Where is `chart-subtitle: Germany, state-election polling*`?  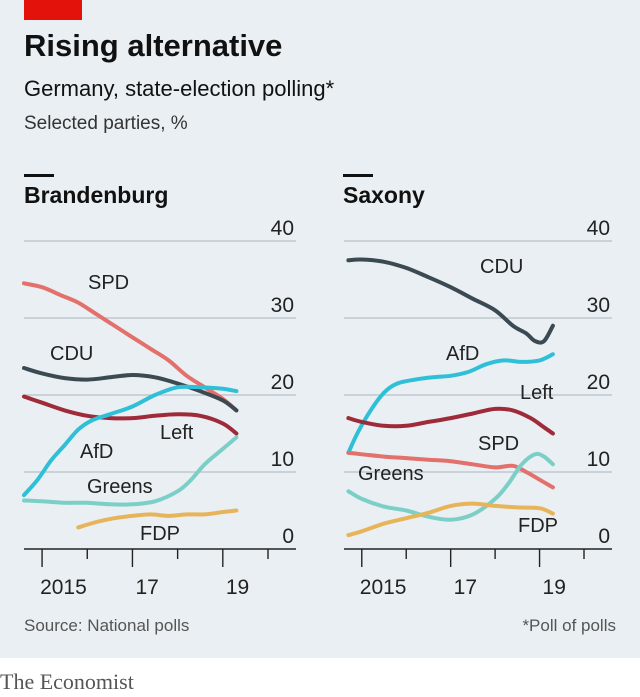
chart-subtitle: Germany, state-election polling* is located at coordinates (179, 88).